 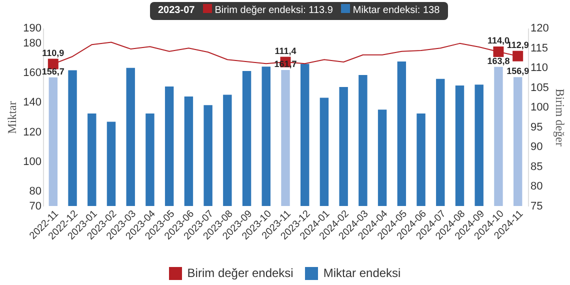 I want to click on y2-tick-label: 115, so click(x=539, y=48).